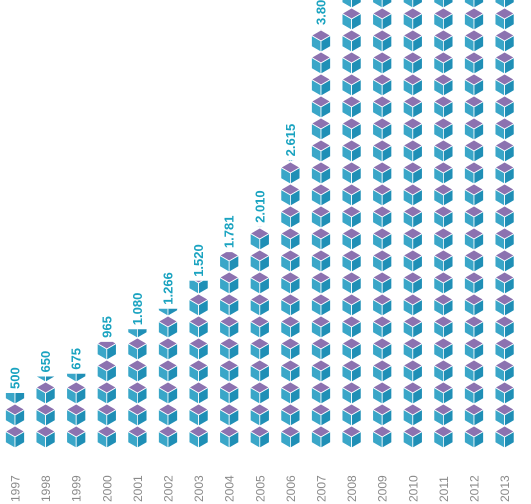 This screenshot has width=531, height=504. What do you see at coordinates (290, 140) in the screenshot?
I see `value-label: 2.615` at bounding box center [290, 140].